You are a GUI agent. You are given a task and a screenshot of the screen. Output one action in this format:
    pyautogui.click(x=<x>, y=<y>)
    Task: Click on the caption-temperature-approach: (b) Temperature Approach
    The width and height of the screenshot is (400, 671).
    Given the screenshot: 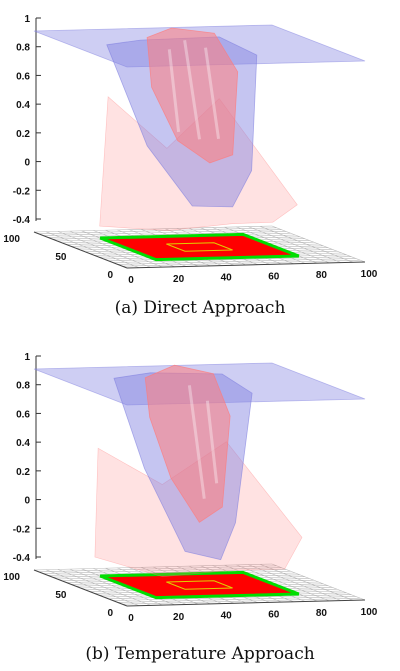 What is the action you would take?
    pyautogui.click(x=200, y=654)
    